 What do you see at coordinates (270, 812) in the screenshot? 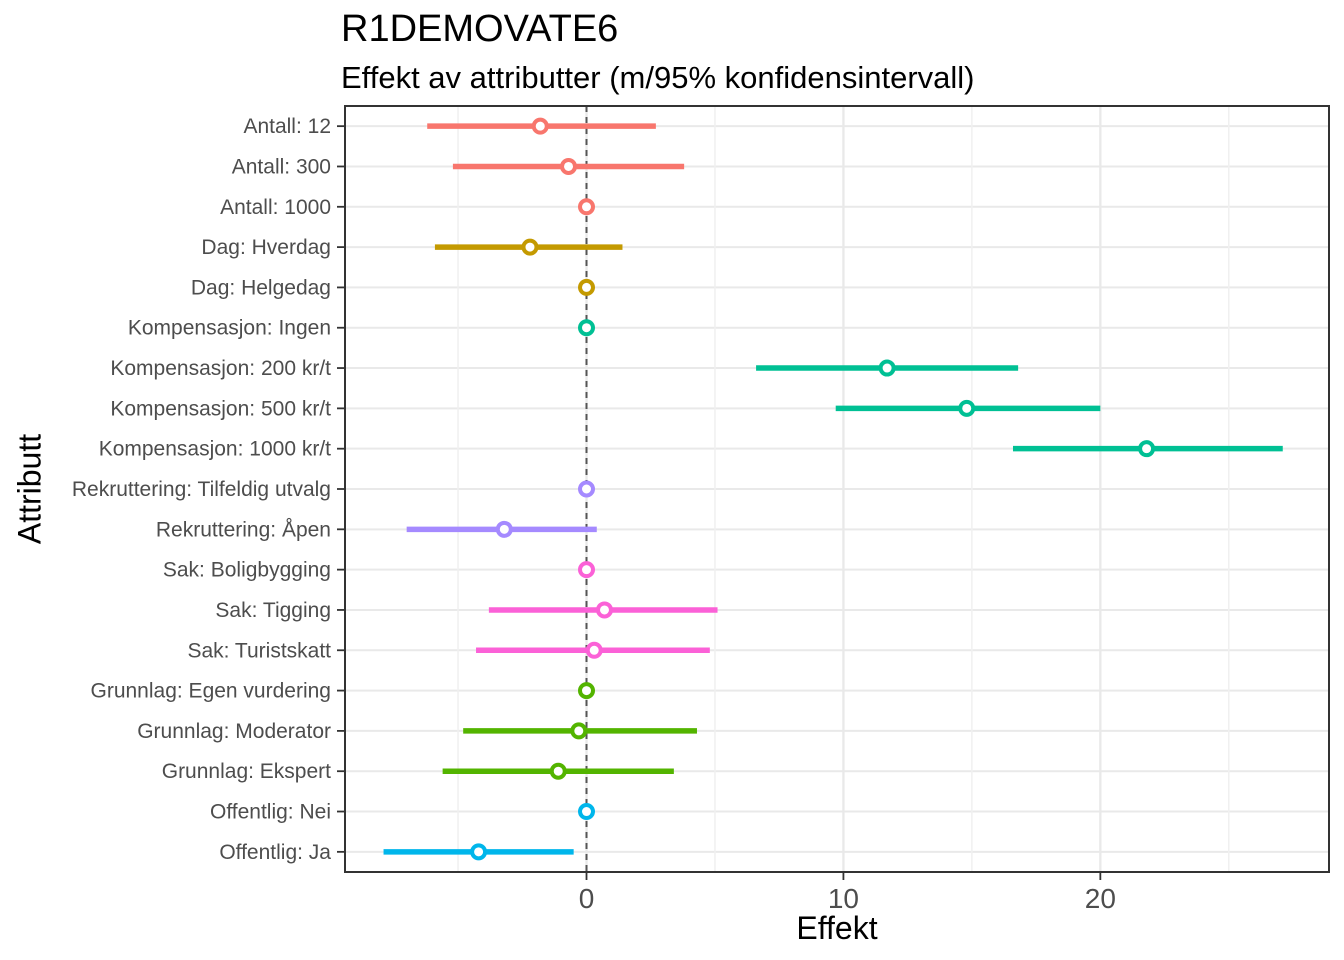
I see `y-tick-label: Offentlig: Nei` at bounding box center [270, 812].